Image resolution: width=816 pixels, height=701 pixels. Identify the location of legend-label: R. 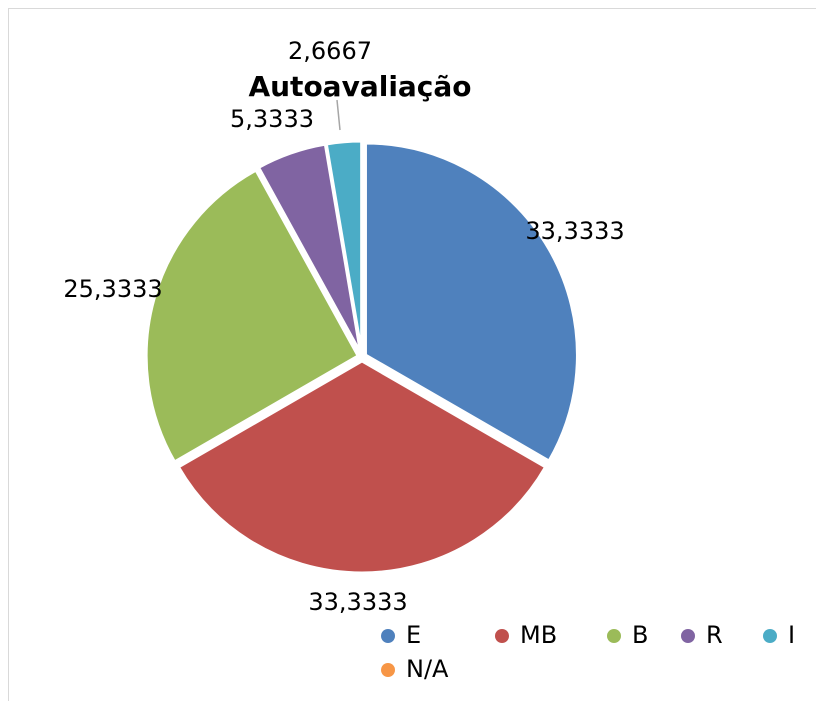
(714, 635).